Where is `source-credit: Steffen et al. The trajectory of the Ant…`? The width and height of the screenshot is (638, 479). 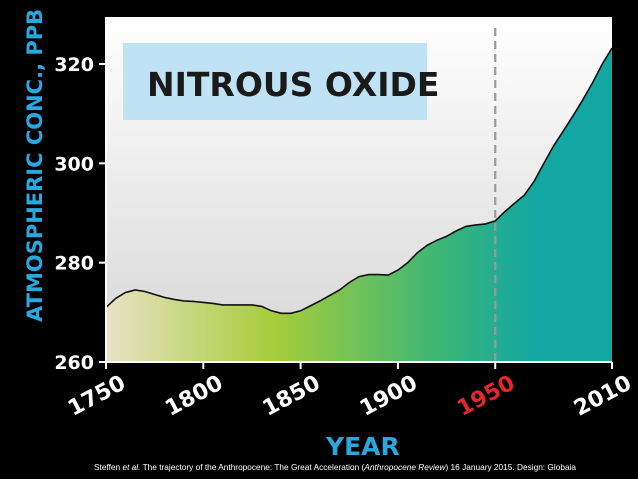
source-credit: Steffen et al. The trajectory of the Ant… is located at coordinates (335, 467).